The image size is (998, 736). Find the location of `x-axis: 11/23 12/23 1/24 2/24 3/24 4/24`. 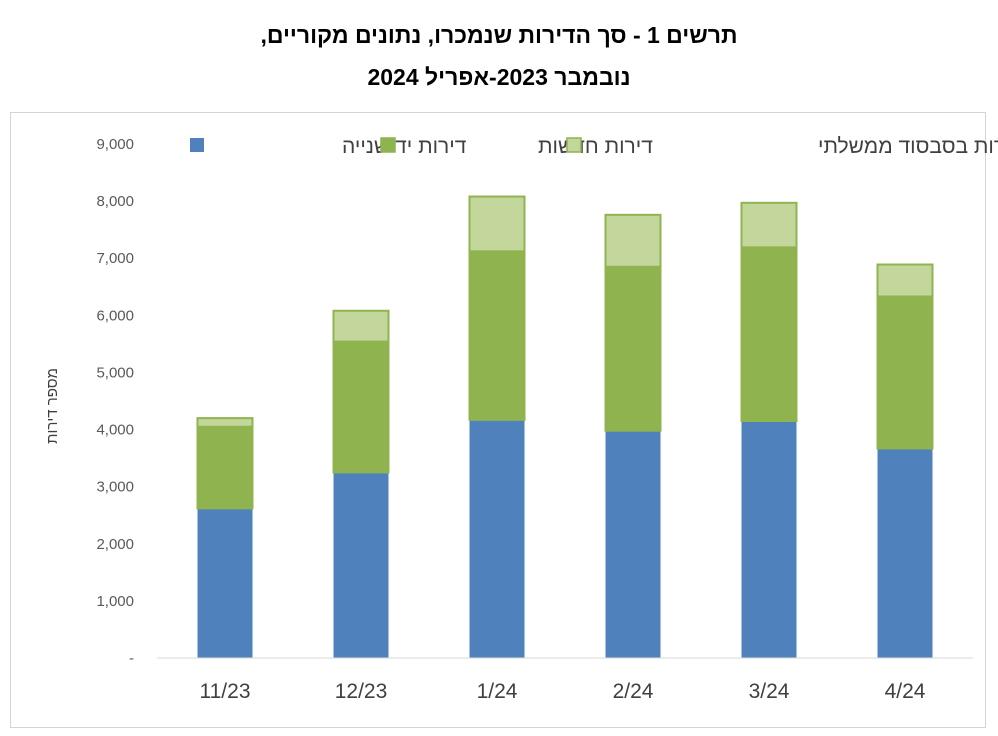

x-axis: 11/23 12/23 1/24 2/24 3/24 4/24 is located at coordinates (565, 680).